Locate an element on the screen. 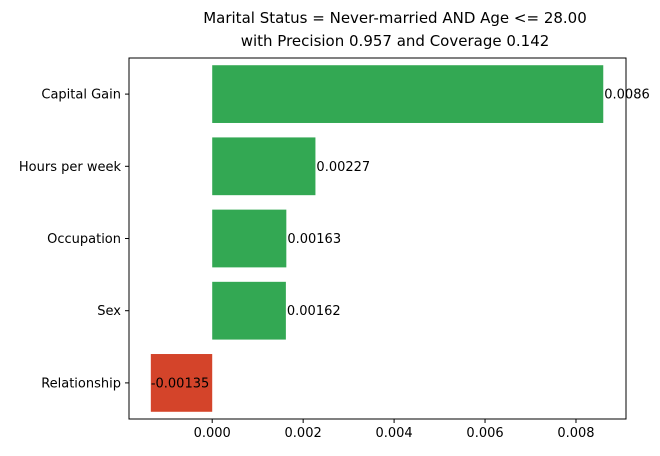  y-tick-label: Capital Gain is located at coordinates (81, 95).